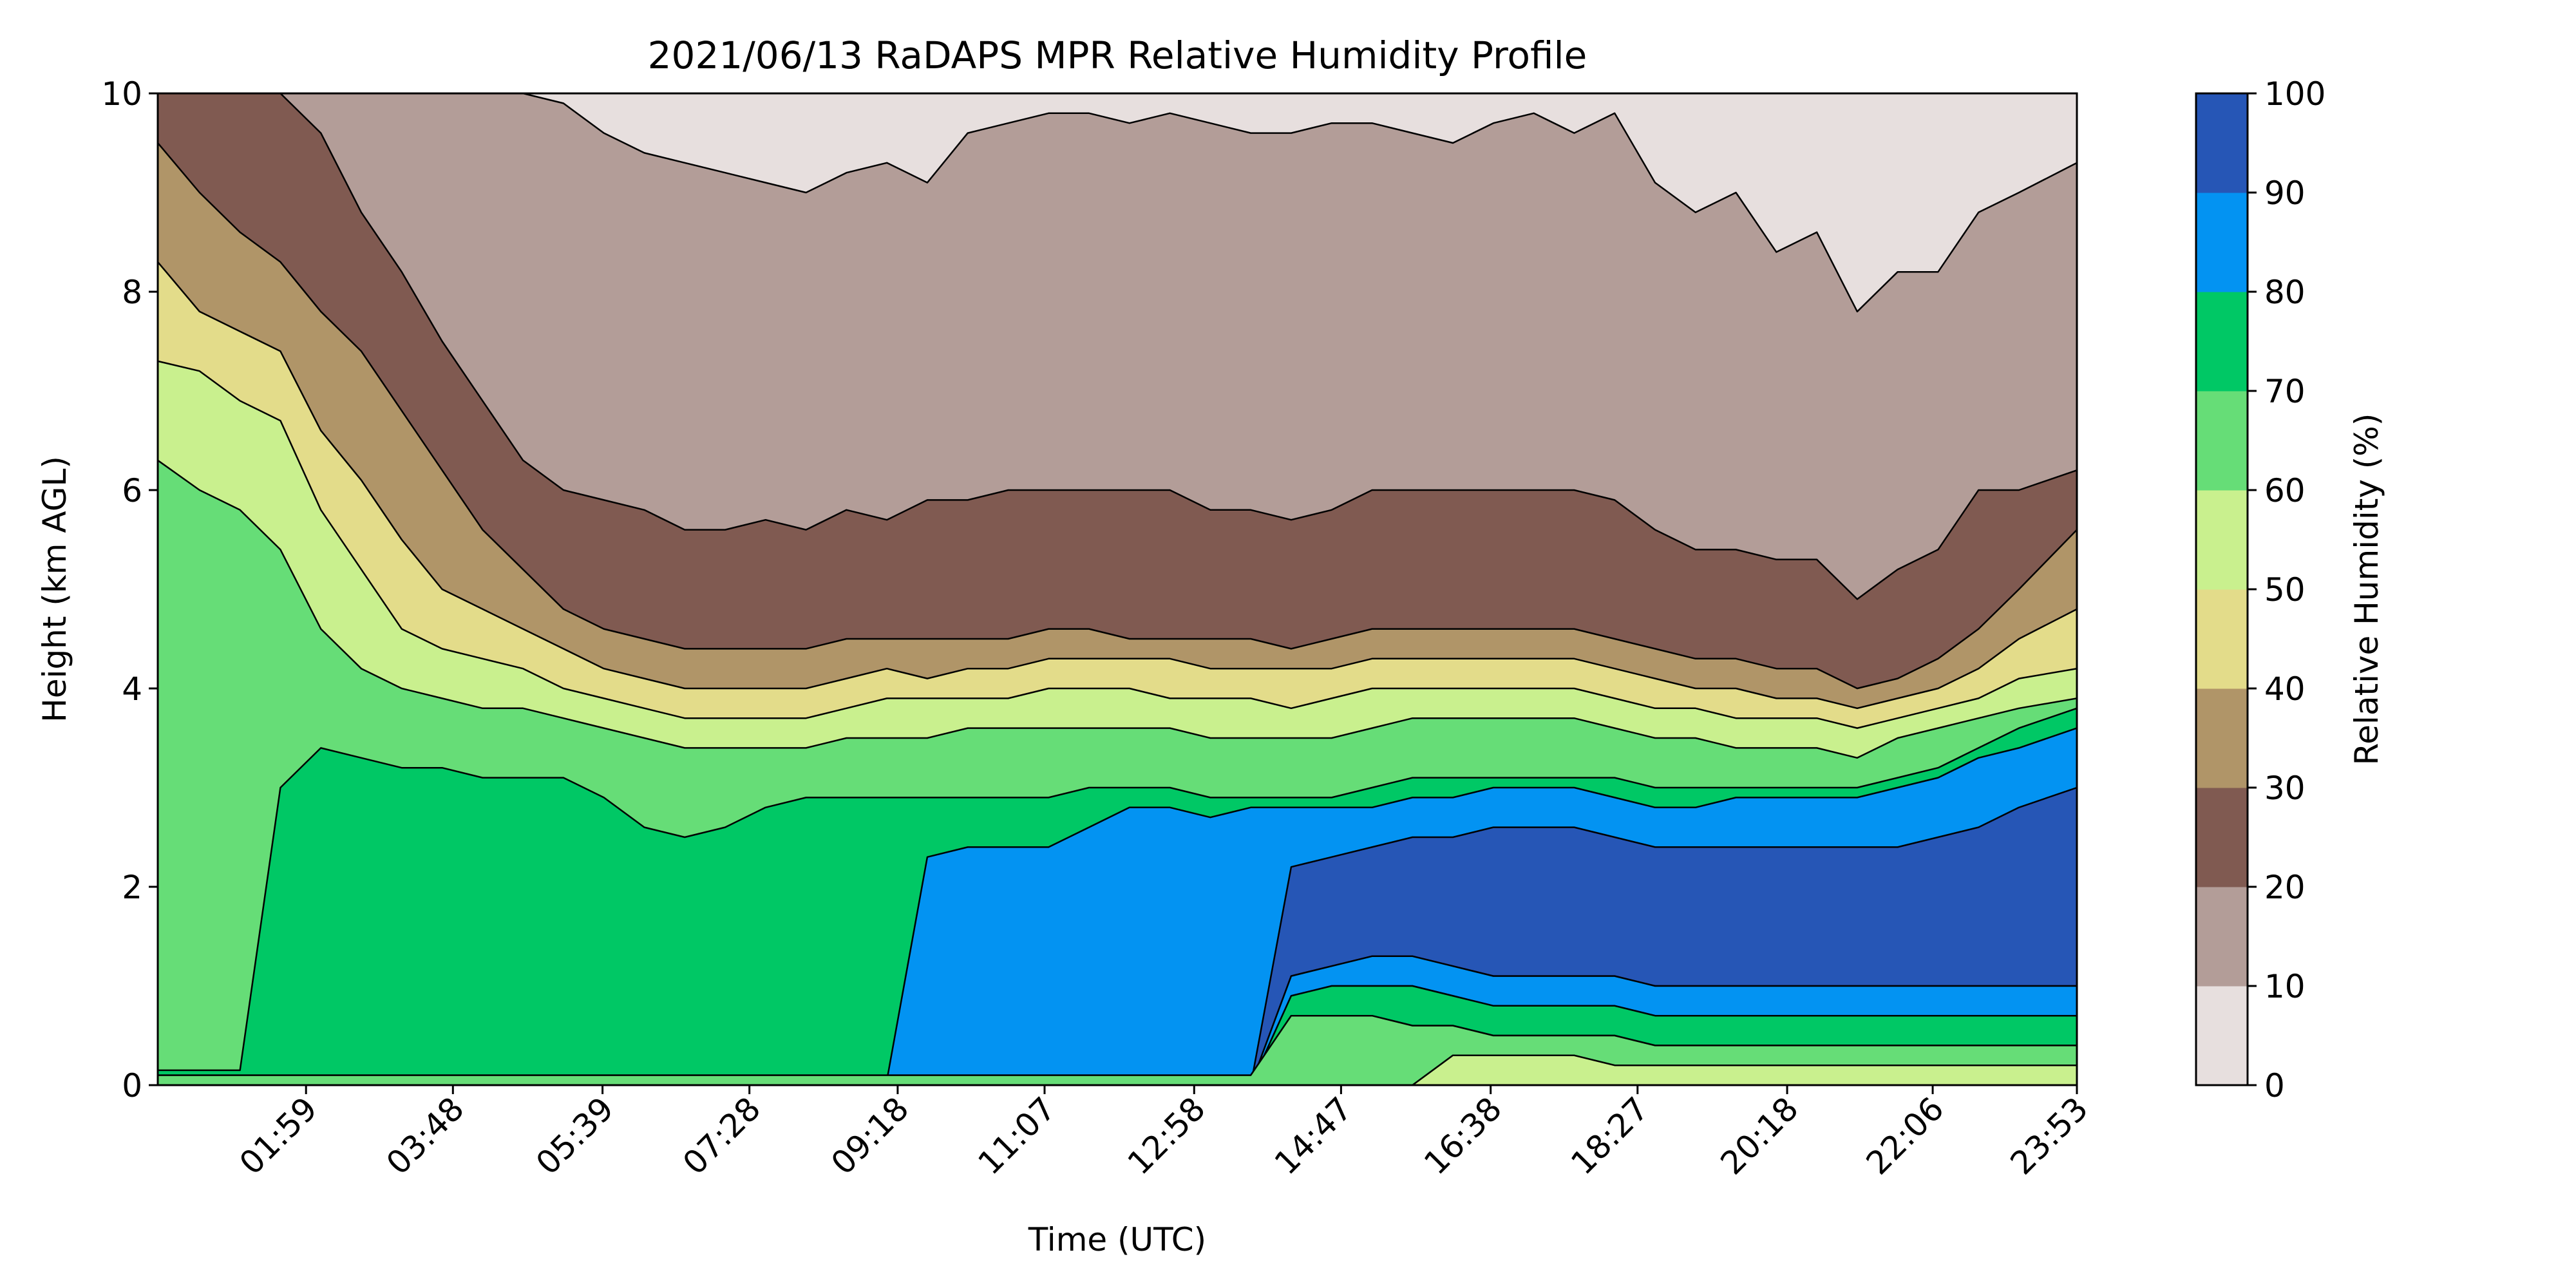  What do you see at coordinates (1610, 1136) in the screenshot?
I see `x-tick-label: 18:27` at bounding box center [1610, 1136].